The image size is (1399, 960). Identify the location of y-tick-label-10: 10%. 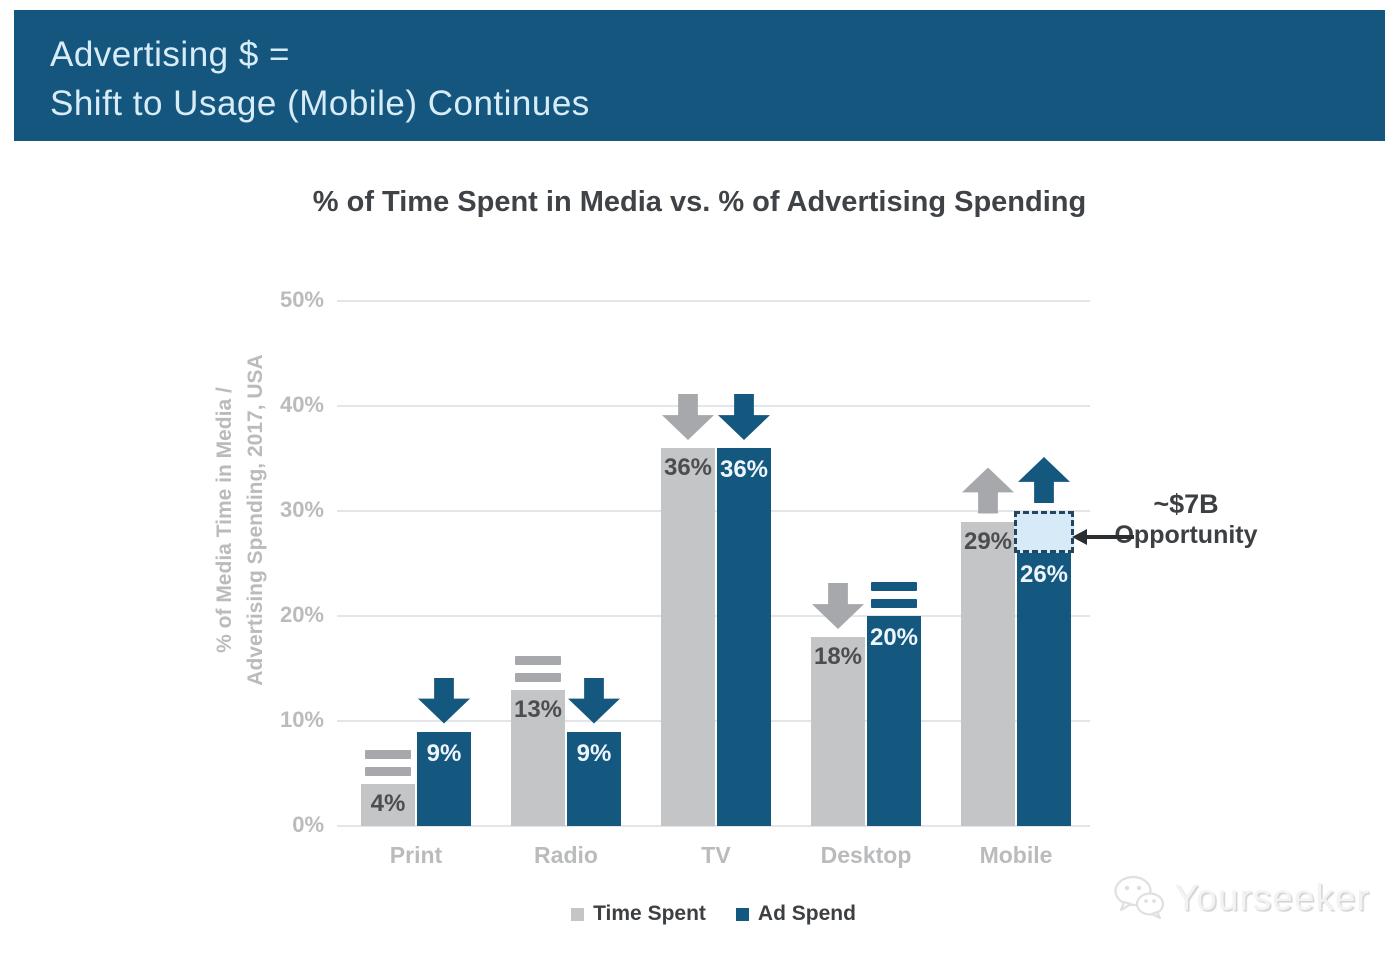
(301, 719).